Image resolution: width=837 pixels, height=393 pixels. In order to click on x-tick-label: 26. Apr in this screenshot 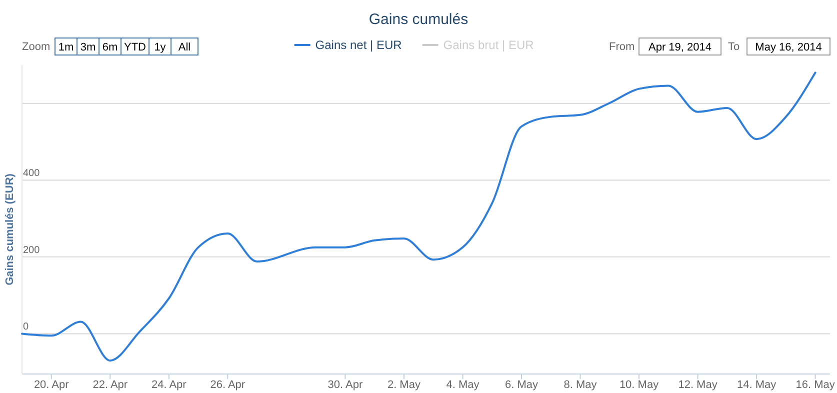, I will do `click(228, 385)`.